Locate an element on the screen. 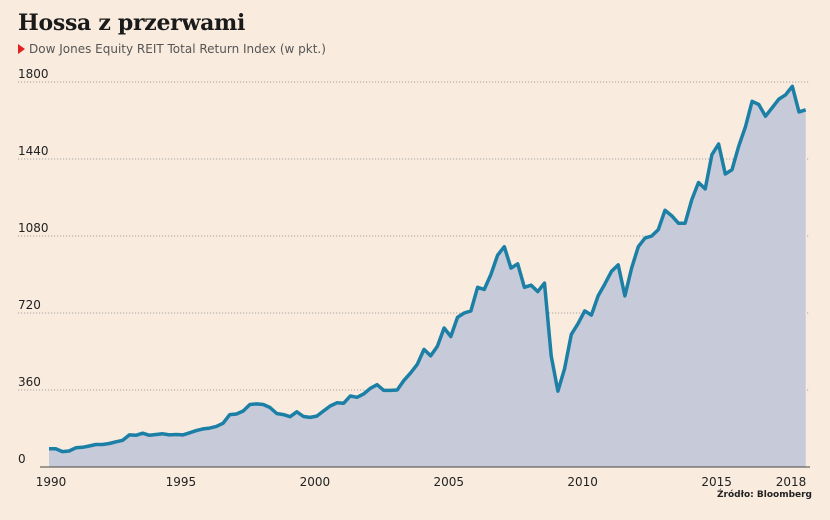 This screenshot has height=520, width=830. x-tick-label: 2005 is located at coordinates (448, 482).